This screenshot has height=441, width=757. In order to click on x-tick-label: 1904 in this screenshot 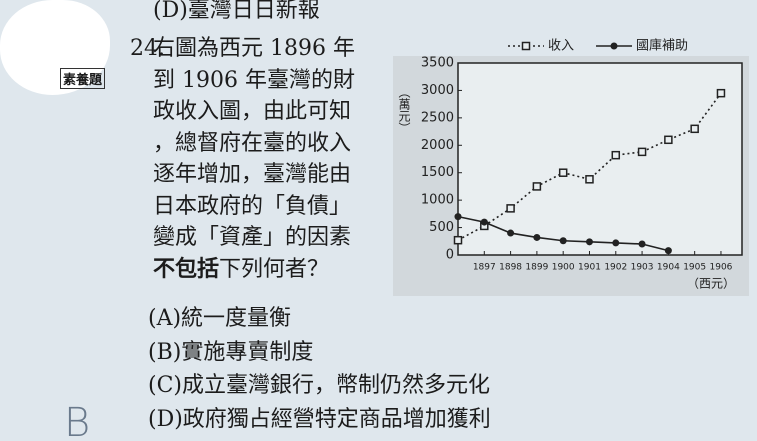, I will do `click(668, 268)`.